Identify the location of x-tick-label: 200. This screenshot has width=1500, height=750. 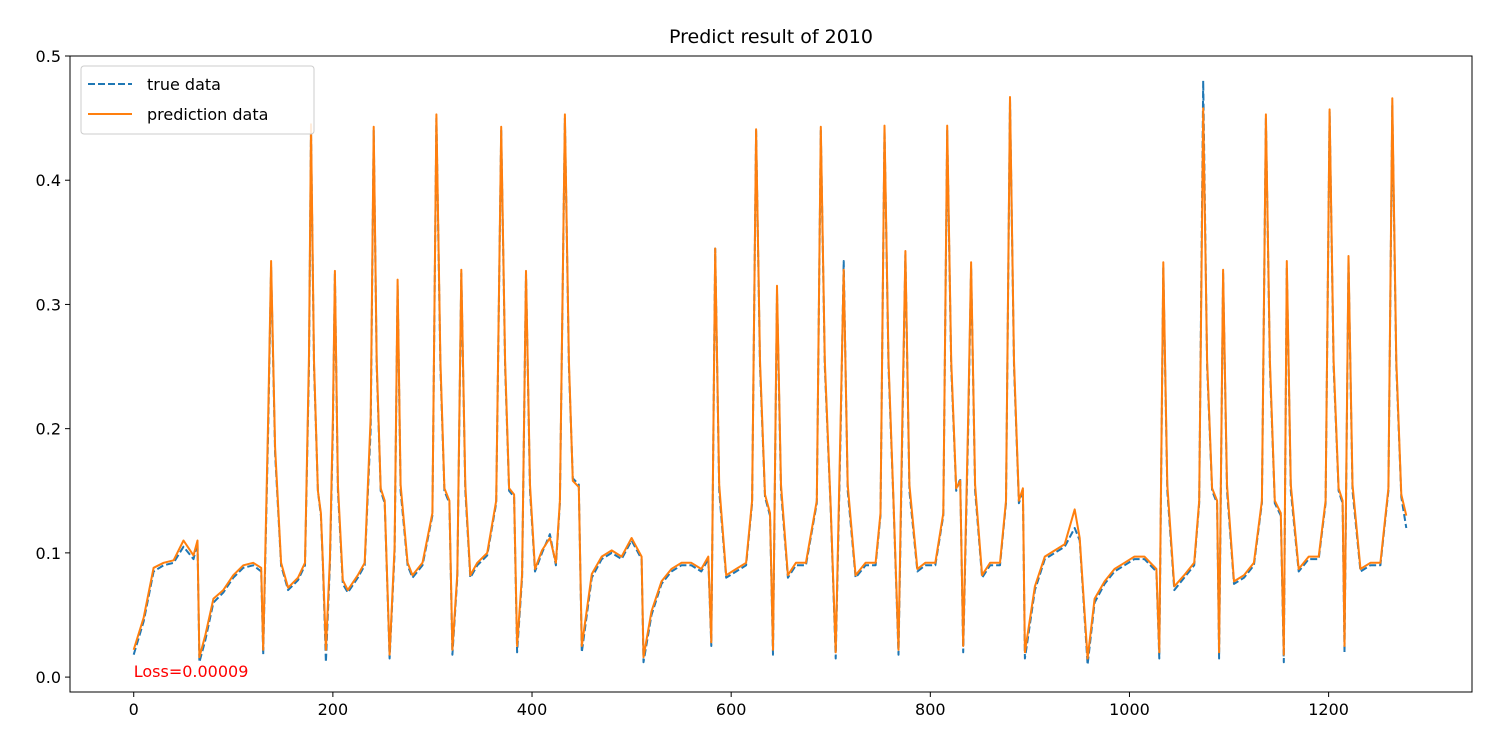
(333, 709).